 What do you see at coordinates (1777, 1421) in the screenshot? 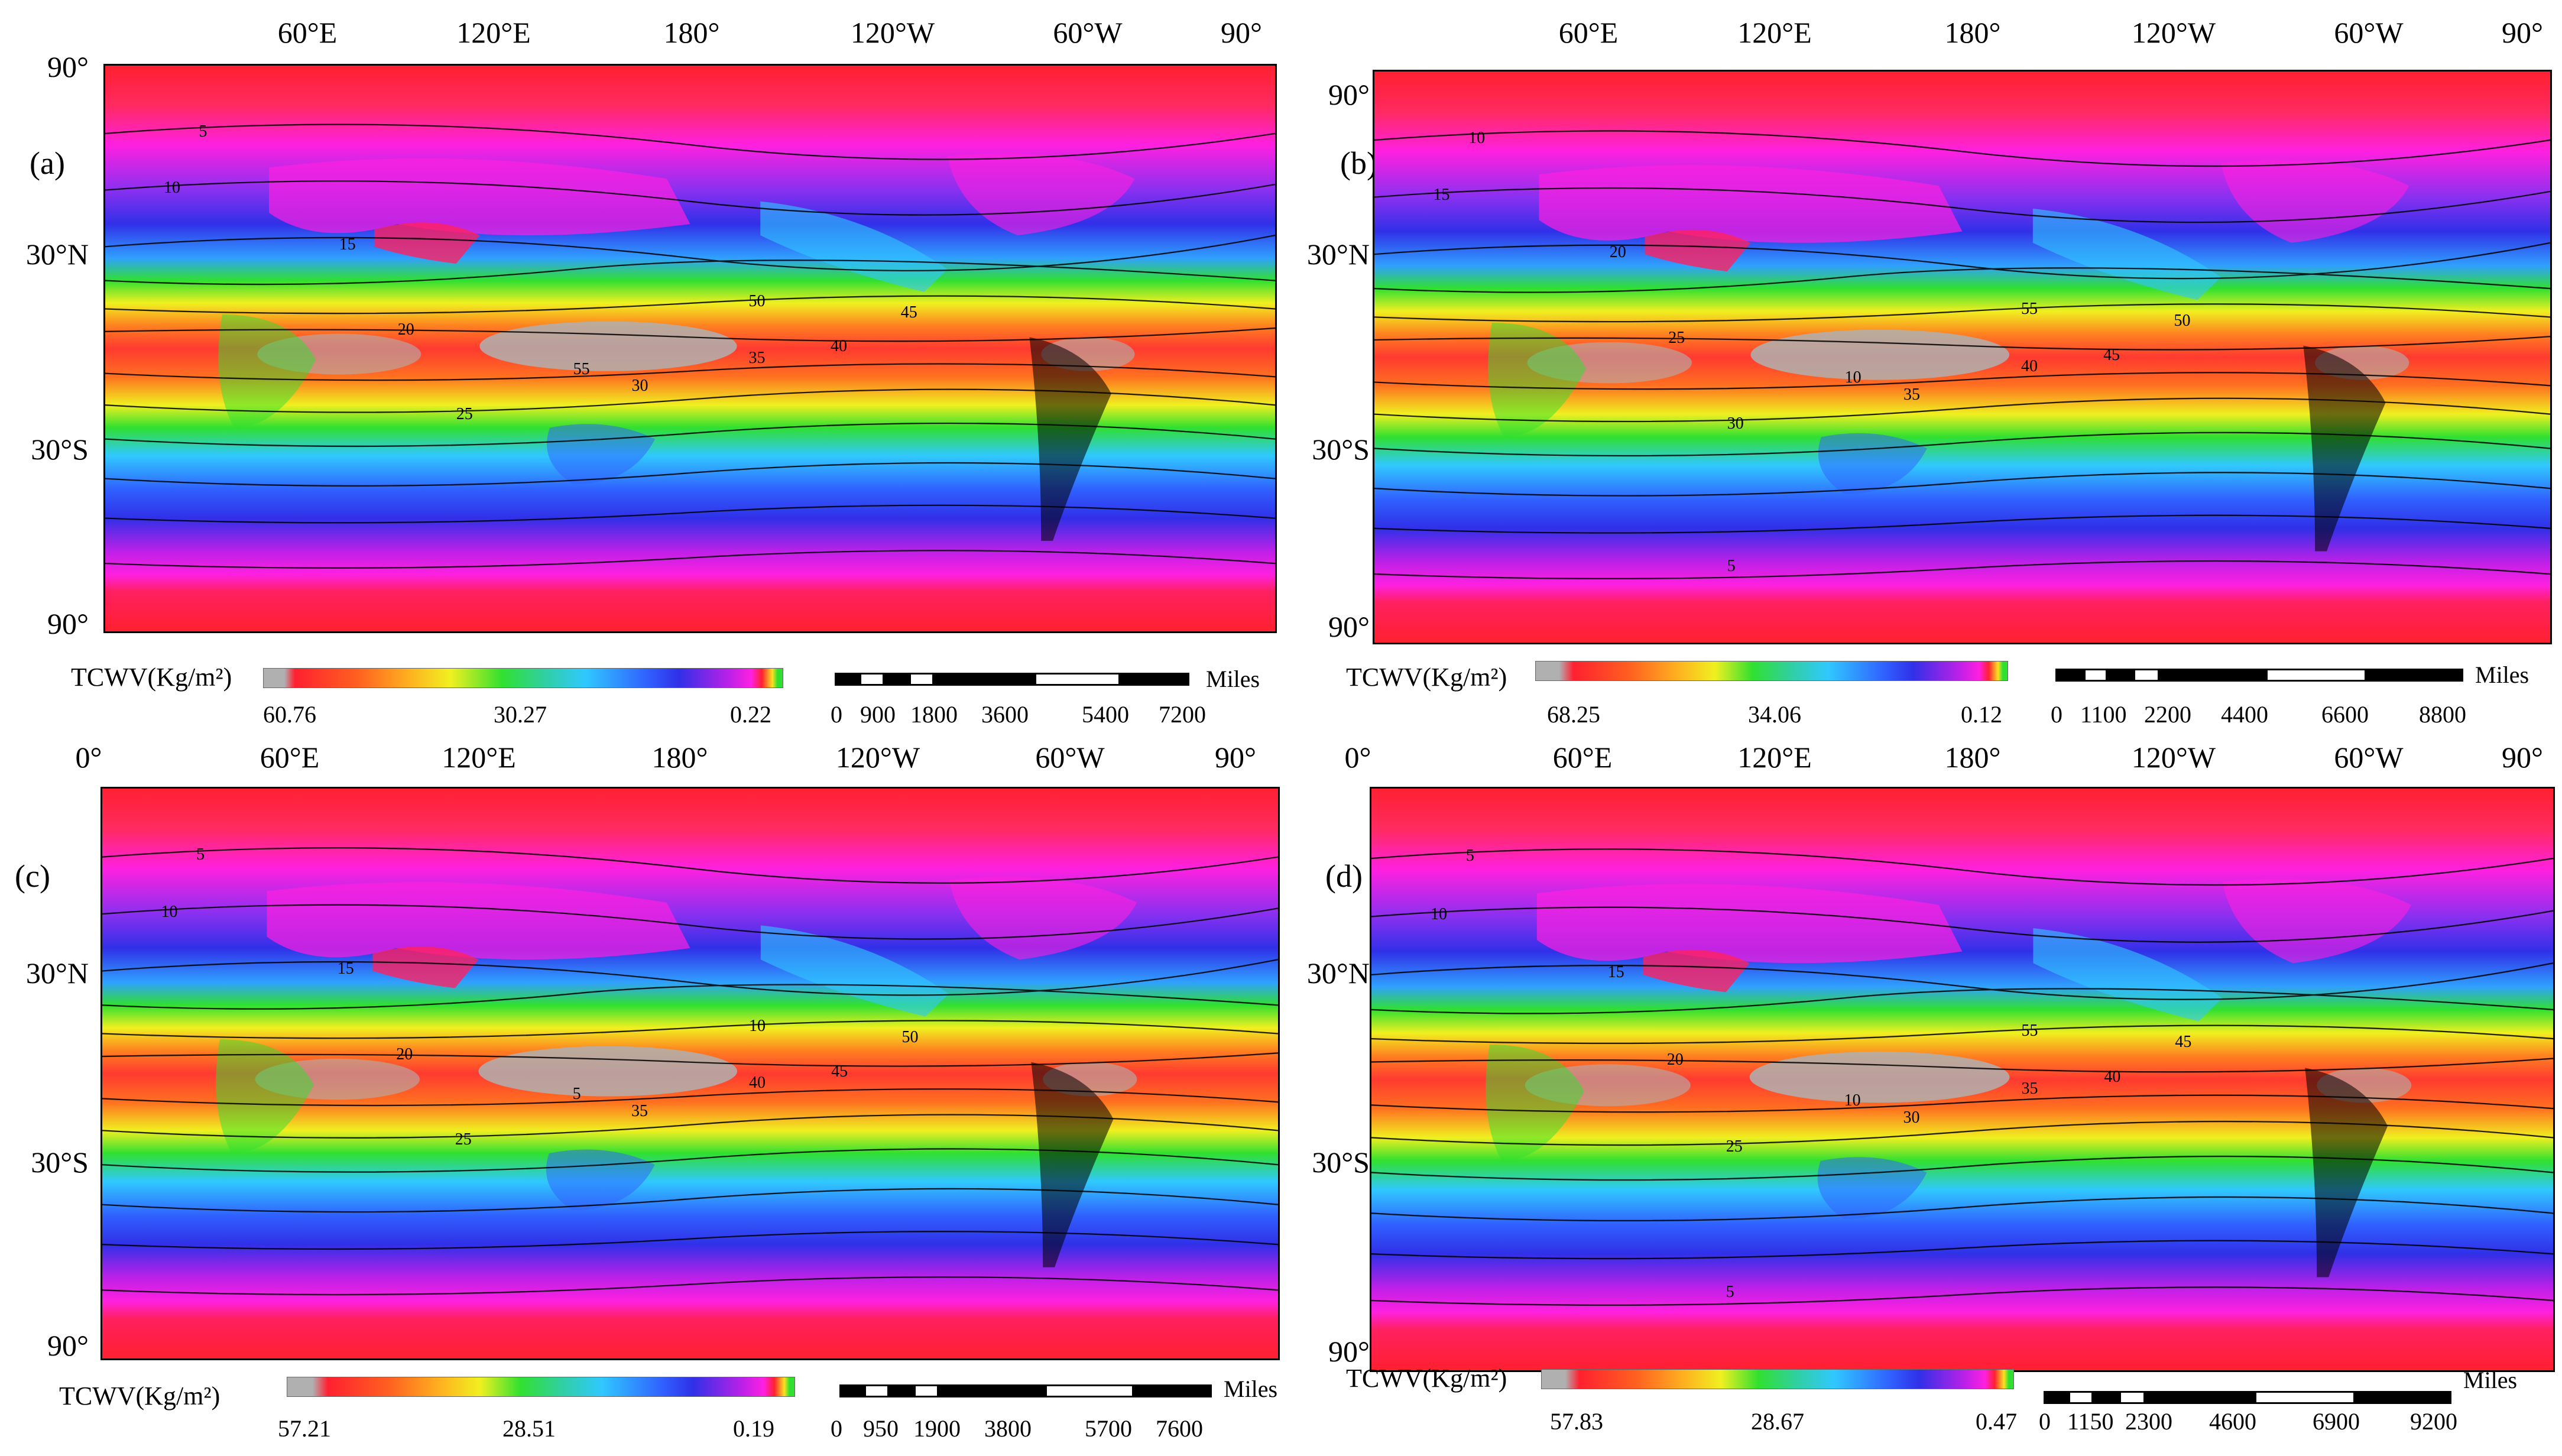
I see `colorbar-mid: 28.67` at bounding box center [1777, 1421].